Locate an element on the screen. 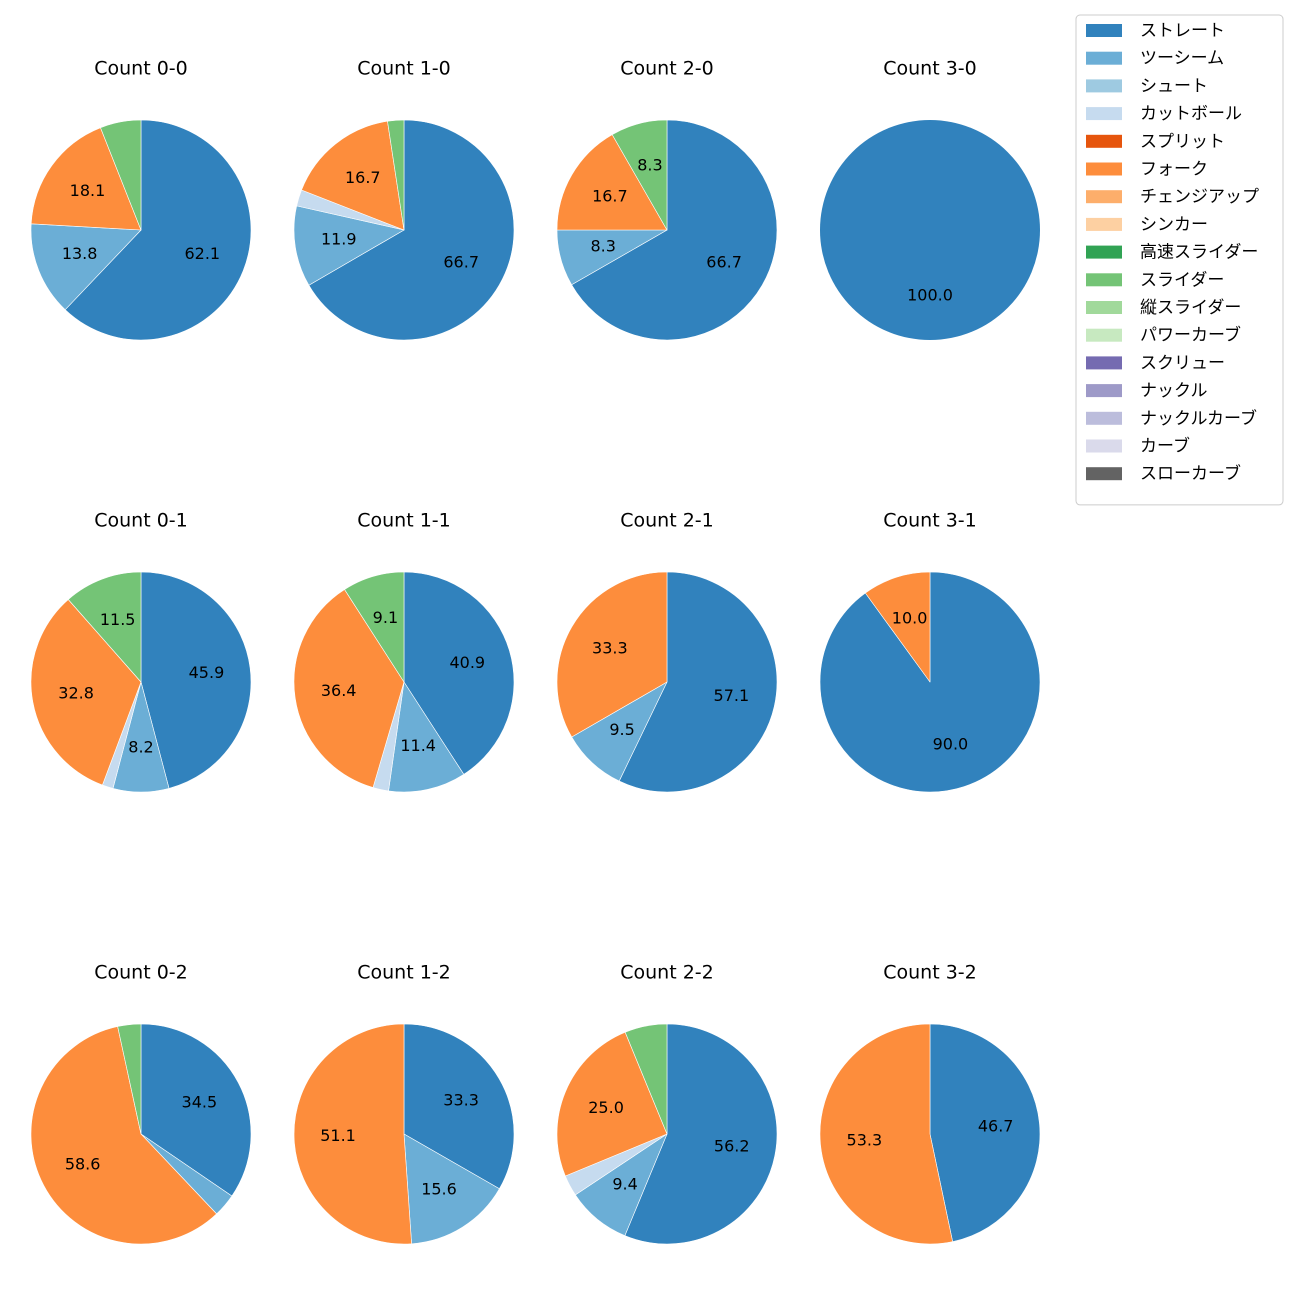  legend-item: パワーカーブ is located at coordinates (1163, 335).